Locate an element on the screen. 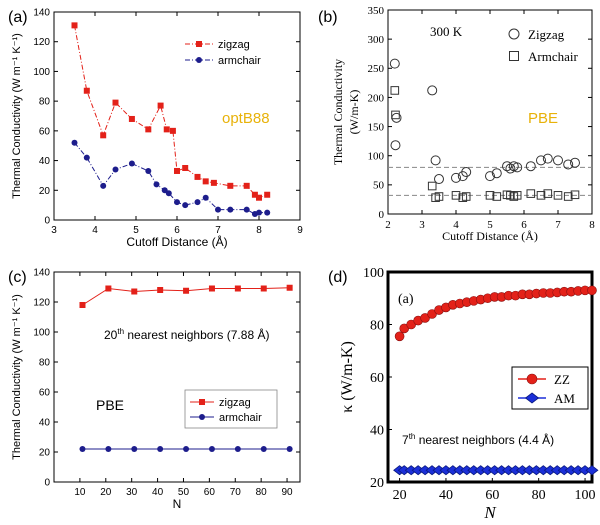  y-tick-label: 350 is located at coordinates (376, 11).